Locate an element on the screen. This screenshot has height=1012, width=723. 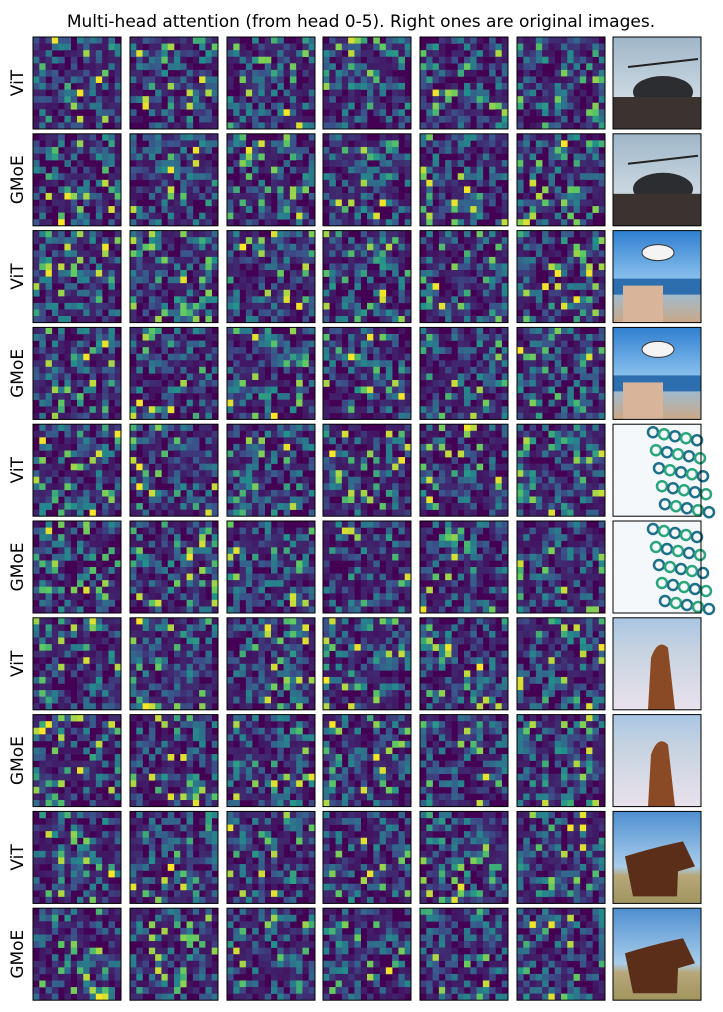
attention-map is located at coordinates (174, 373).